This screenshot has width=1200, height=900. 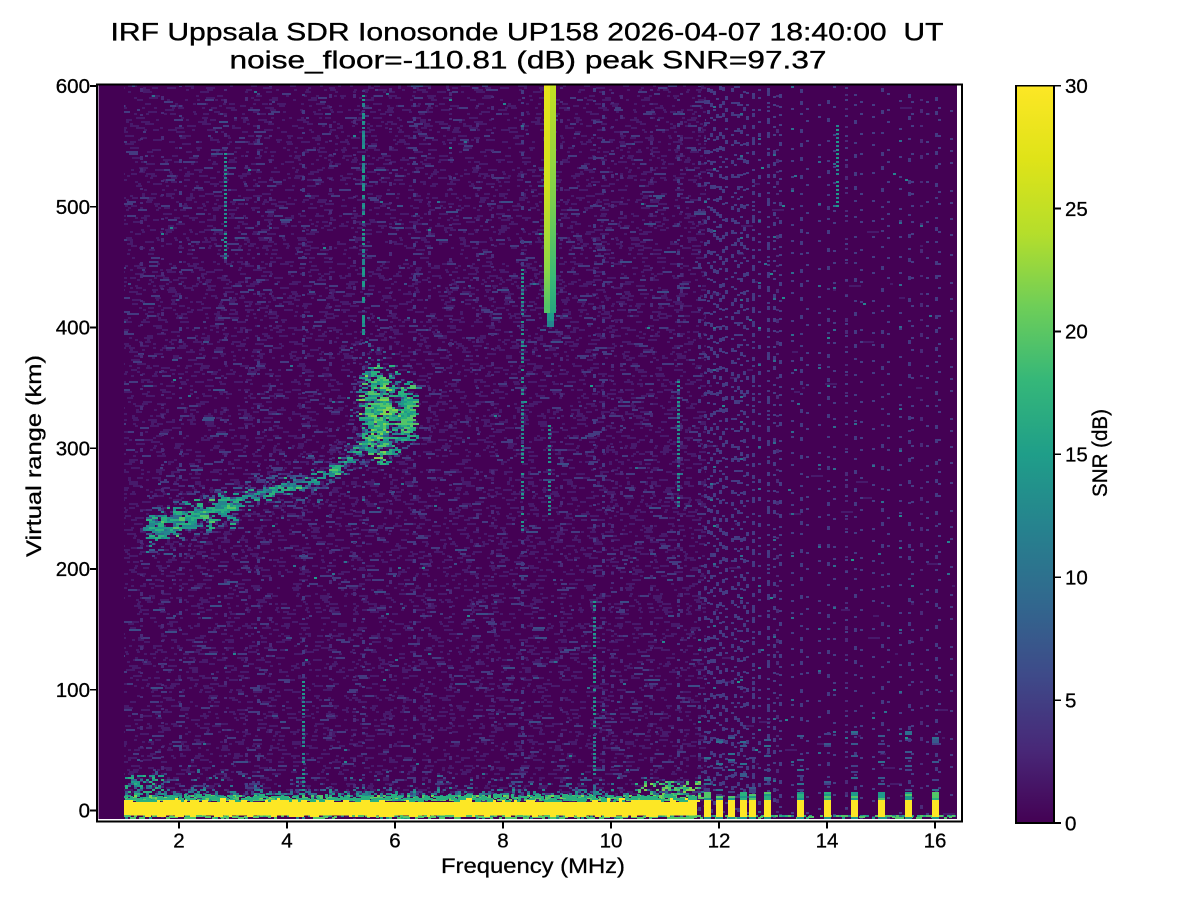 What do you see at coordinates (73, 690) in the screenshot?
I see `svg-text: 100` at bounding box center [73, 690].